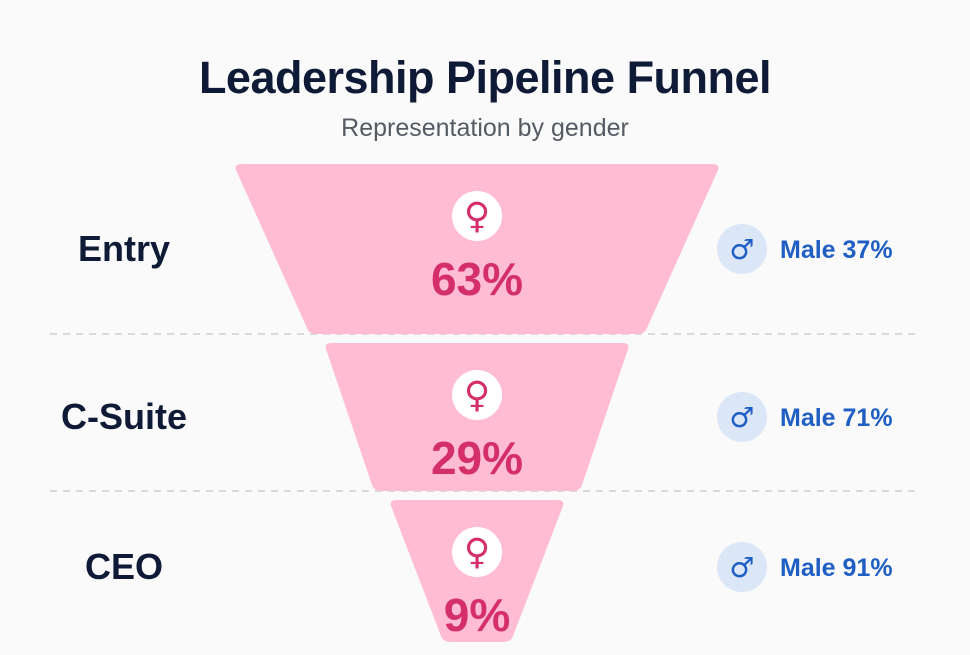 Image resolution: width=970 pixels, height=655 pixels. I want to click on female-icon-badge-entry, so click(477, 216).